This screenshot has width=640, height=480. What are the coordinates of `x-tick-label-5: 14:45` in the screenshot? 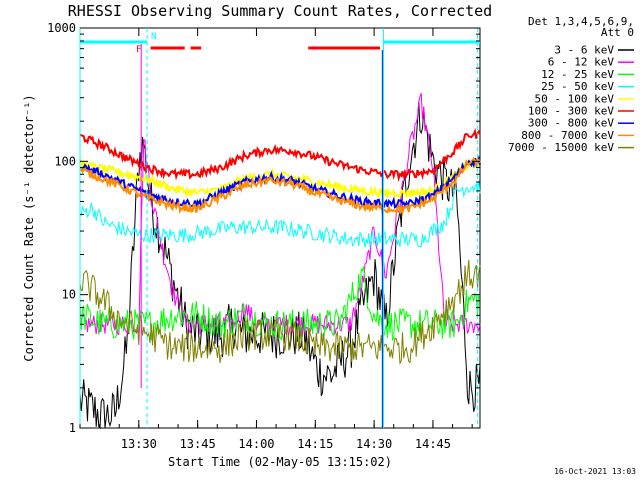 It's located at (433, 444).